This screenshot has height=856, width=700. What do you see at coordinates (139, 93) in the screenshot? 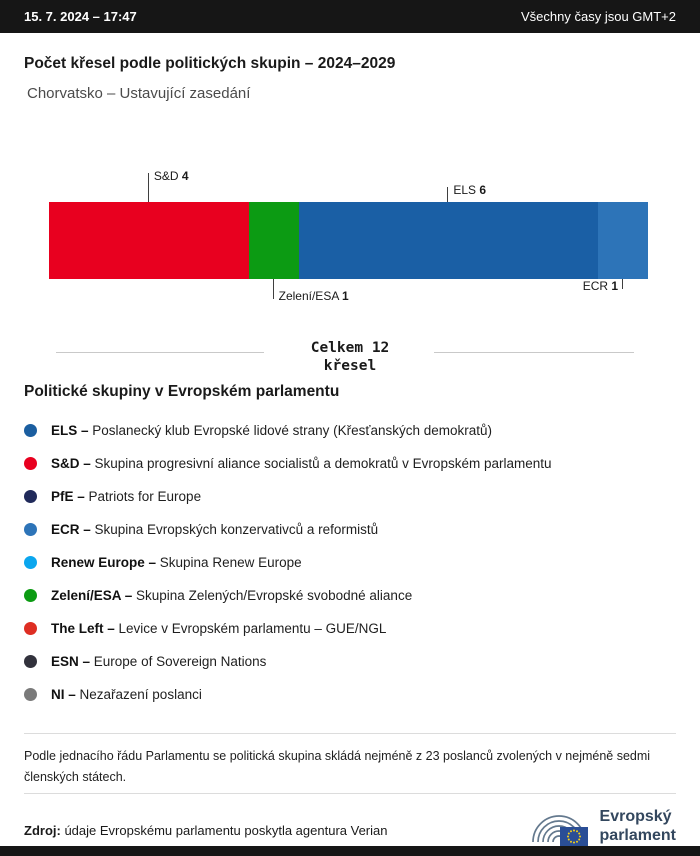
I see `page-subtitle: Chorvatsko – Ustavující zasedání` at bounding box center [139, 93].